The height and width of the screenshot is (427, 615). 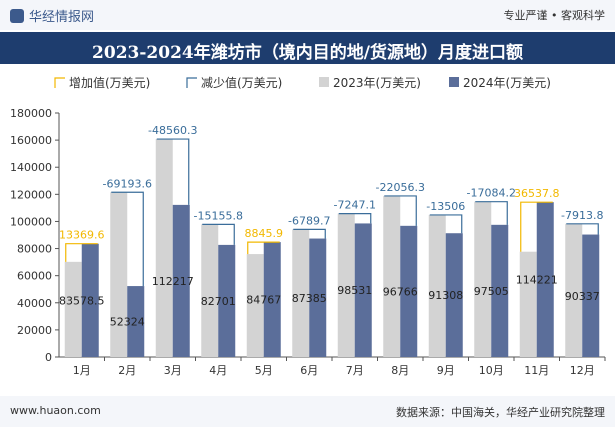 What do you see at coordinates (31, 140) in the screenshot?
I see `y-tick-label: 160000` at bounding box center [31, 140].